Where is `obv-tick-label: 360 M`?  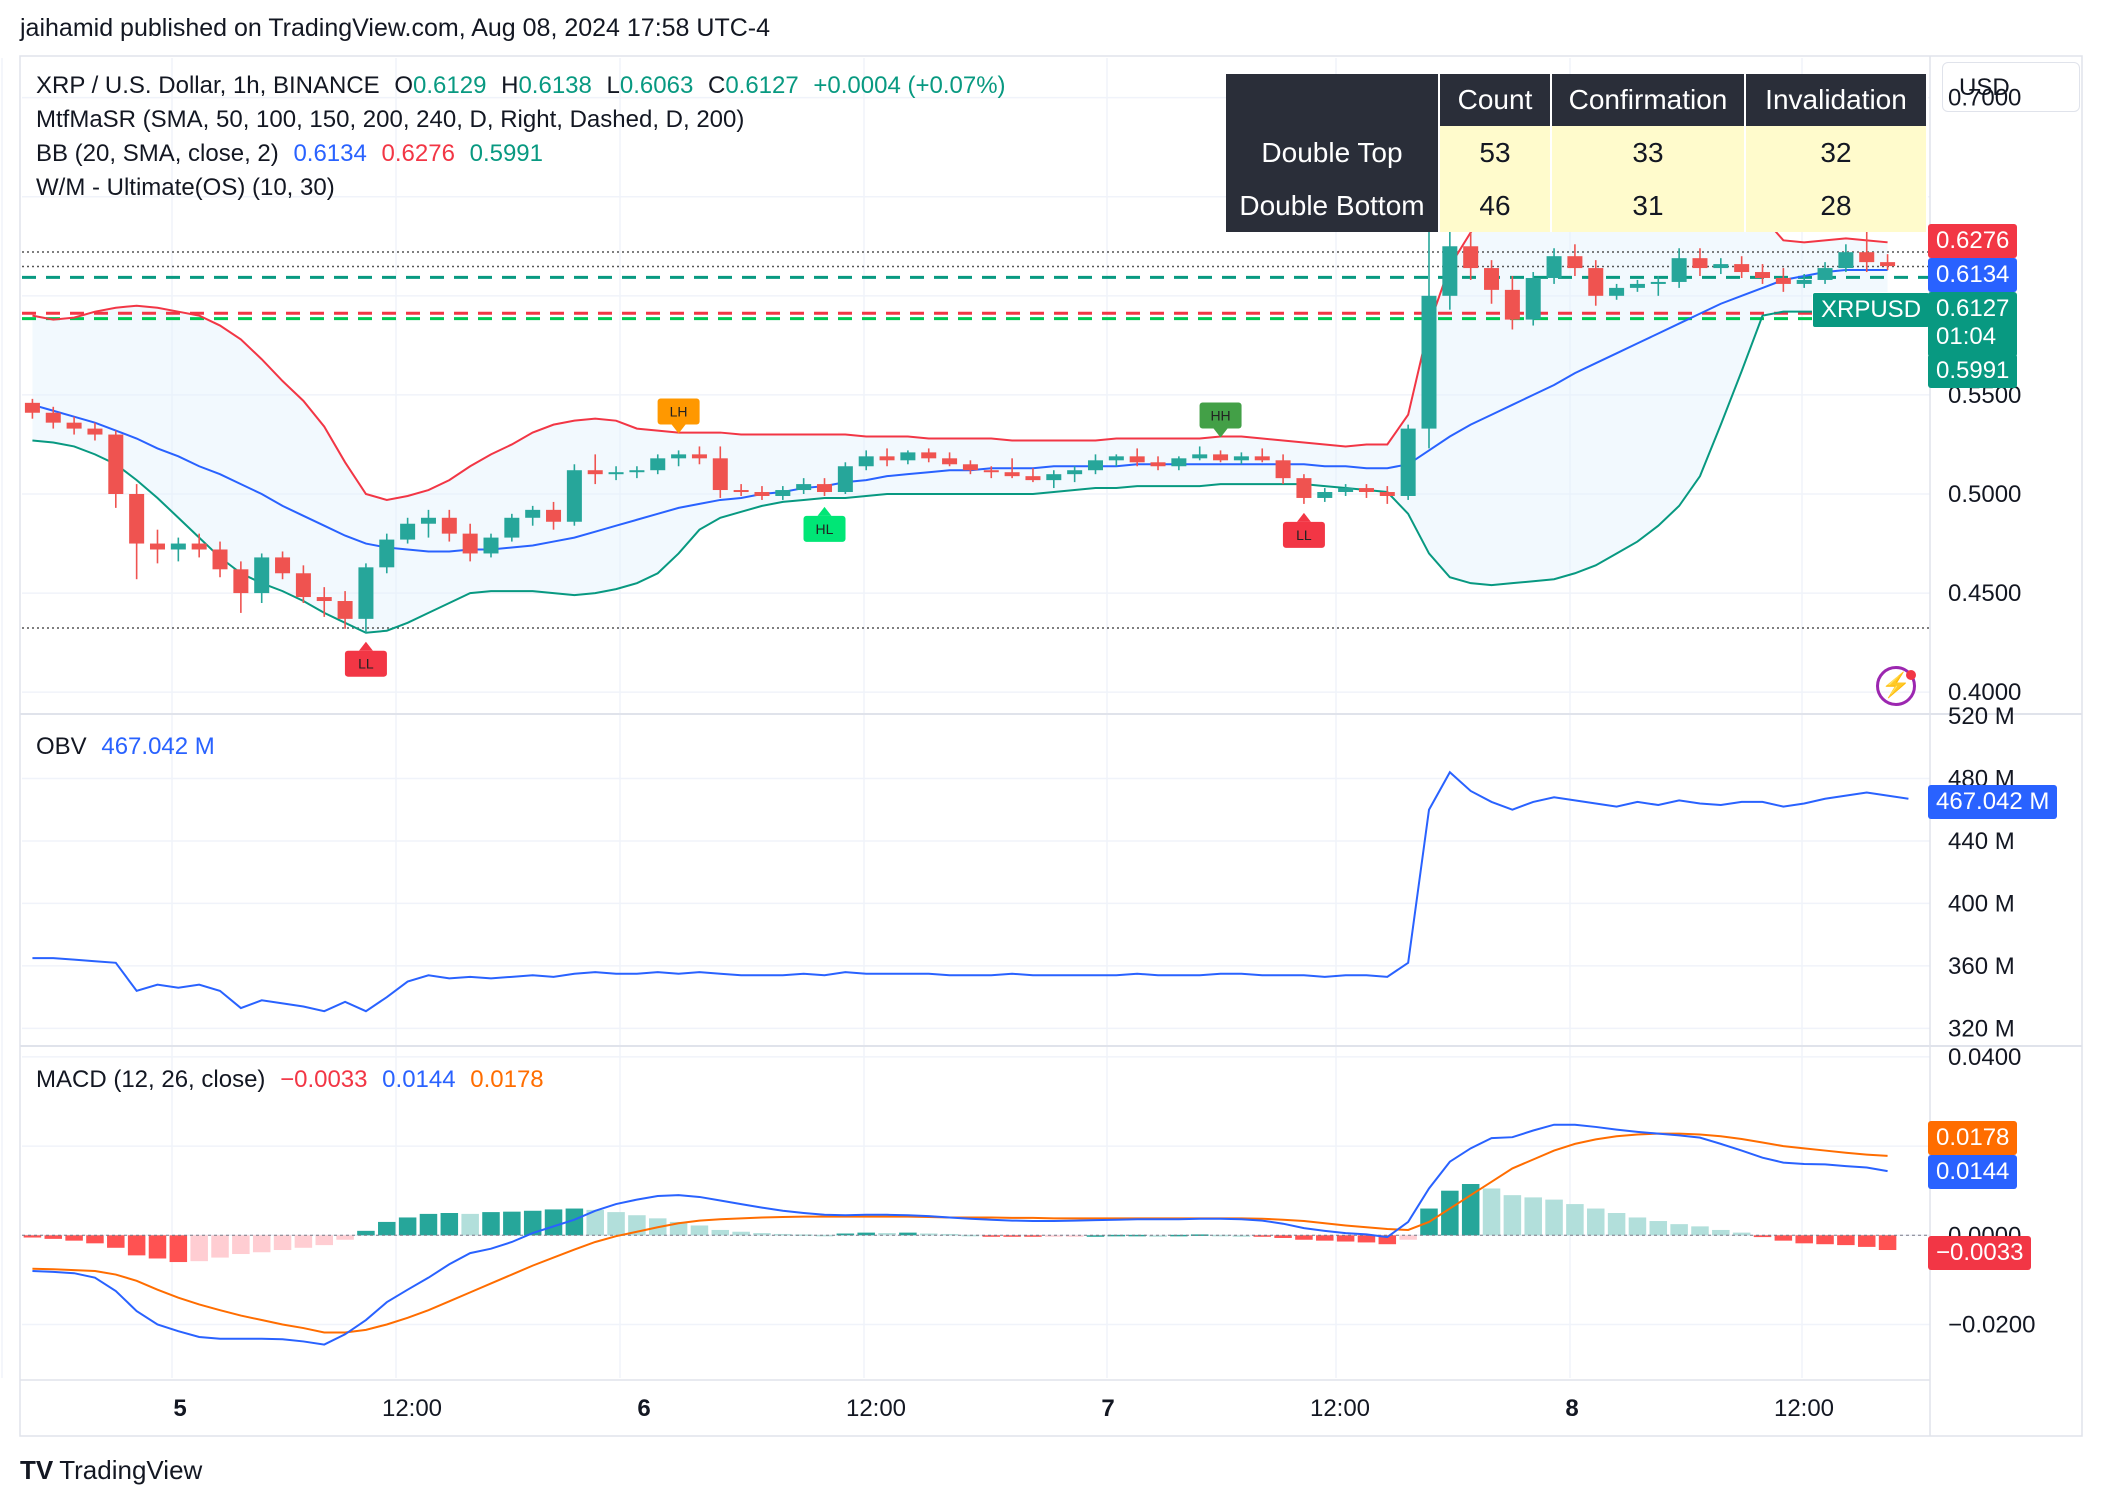
obv-tick-label: 360 M is located at coordinates (1981, 966).